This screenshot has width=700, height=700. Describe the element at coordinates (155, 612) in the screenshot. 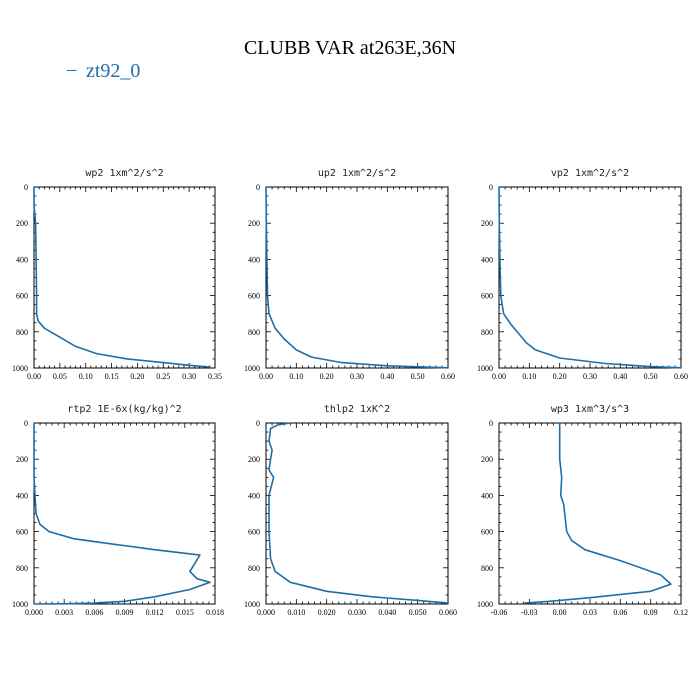

I see `x-tick-label: 0.012` at that location.